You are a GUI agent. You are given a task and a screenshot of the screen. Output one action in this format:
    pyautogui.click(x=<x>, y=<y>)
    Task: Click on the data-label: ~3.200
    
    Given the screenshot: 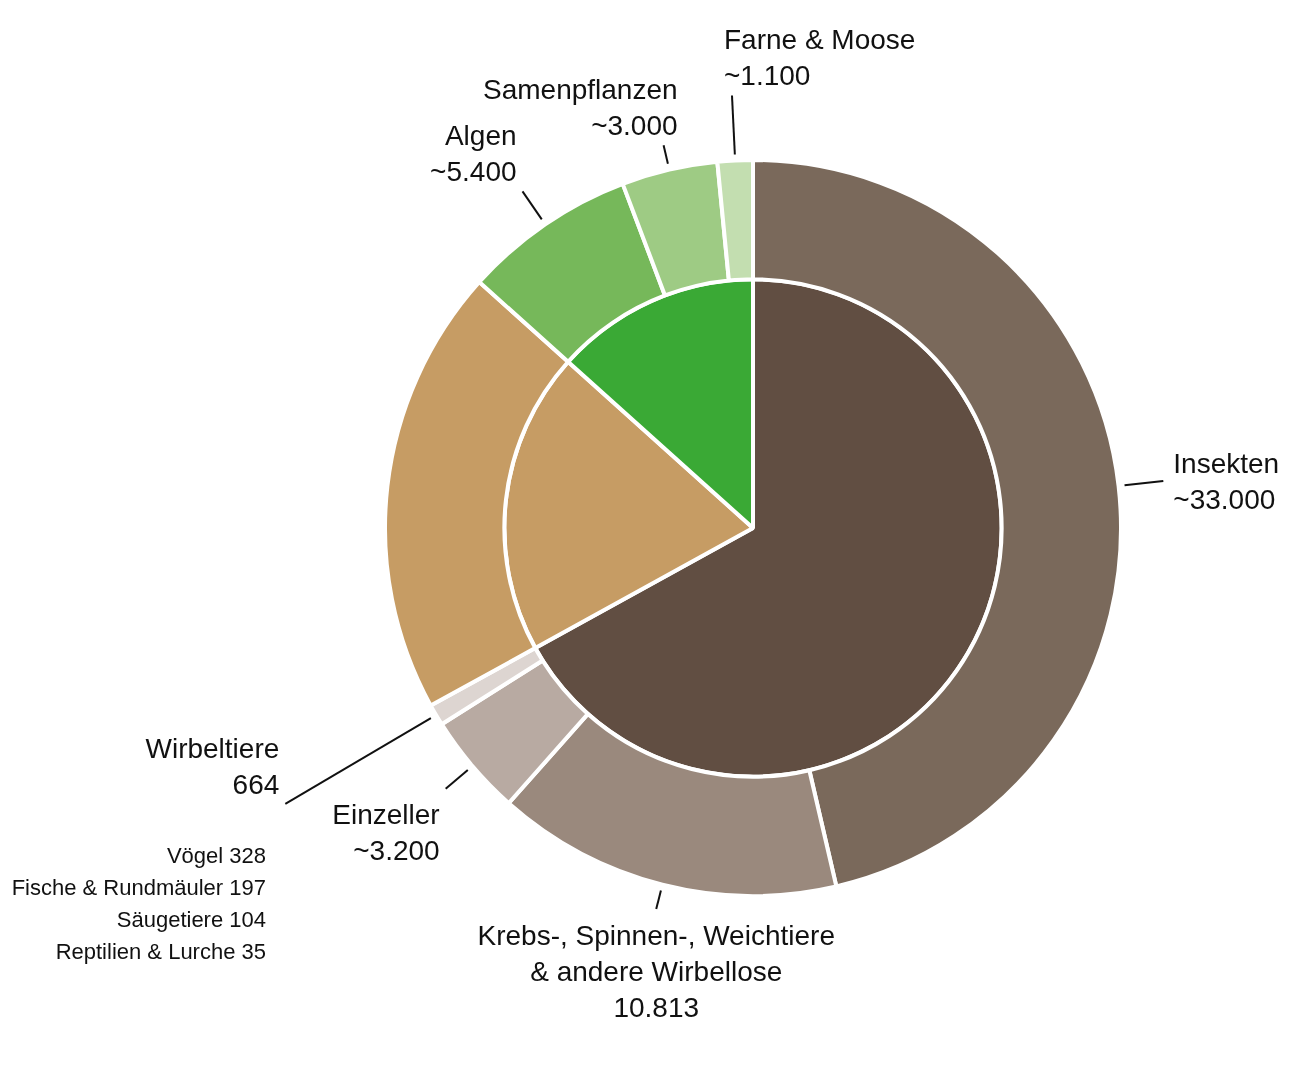 What is the action you would take?
    pyautogui.click(x=396, y=851)
    